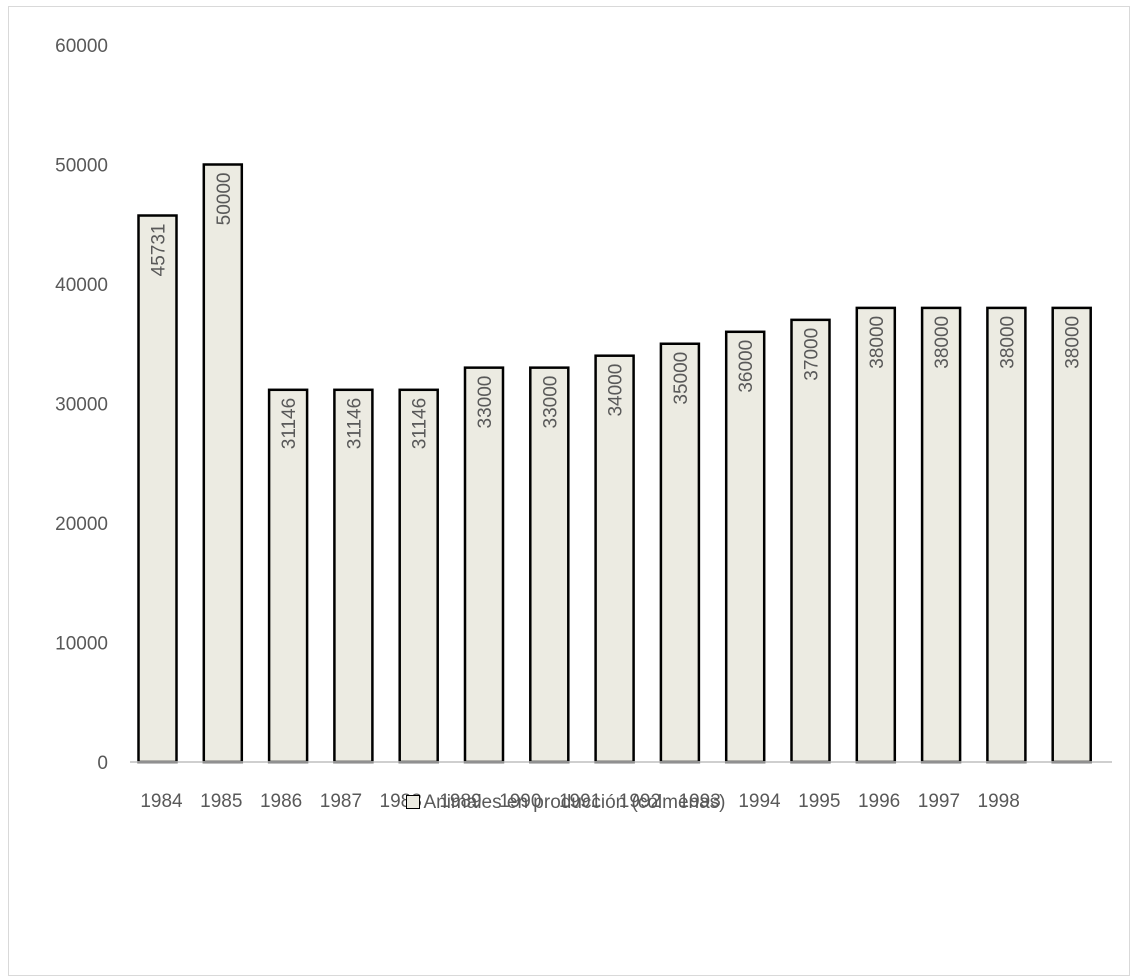 Image resolution: width=1132 pixels, height=978 pixels. Describe the element at coordinates (81, 285) in the screenshot. I see `y-tick-label: 40000` at that location.